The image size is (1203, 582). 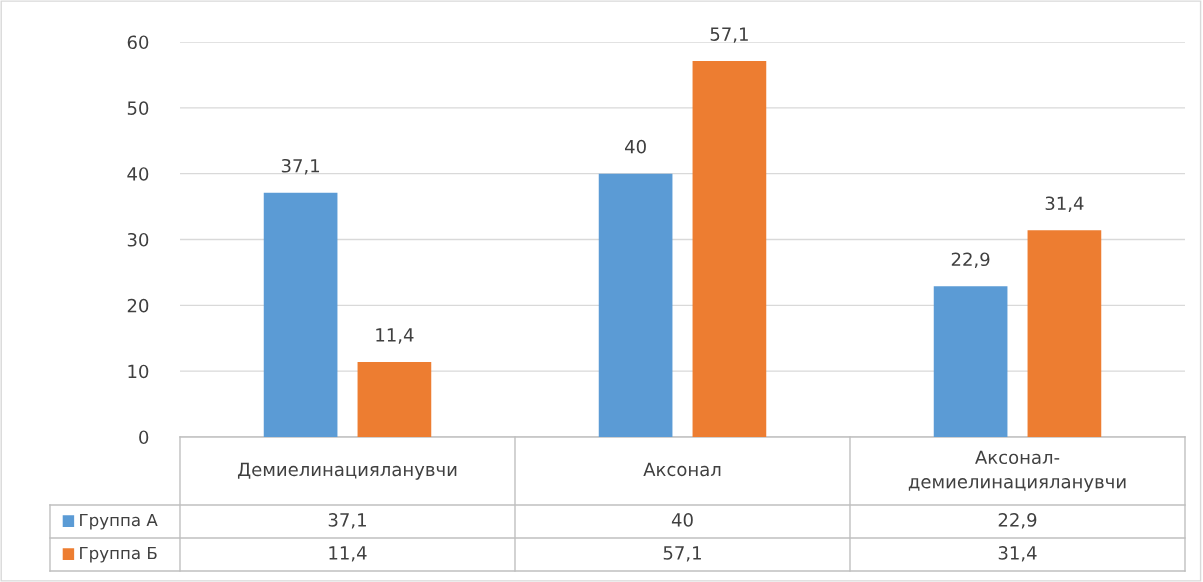 I want to click on y-tick-label: 0, so click(x=144, y=437).